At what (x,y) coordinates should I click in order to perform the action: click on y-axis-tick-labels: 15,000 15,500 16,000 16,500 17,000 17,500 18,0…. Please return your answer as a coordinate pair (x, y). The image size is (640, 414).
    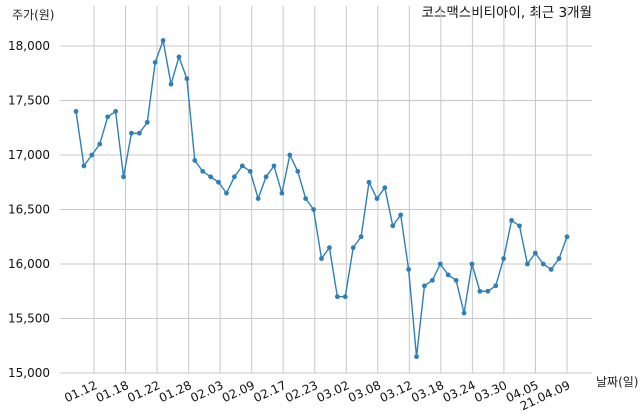
    Looking at the image, I should click on (29, 209).